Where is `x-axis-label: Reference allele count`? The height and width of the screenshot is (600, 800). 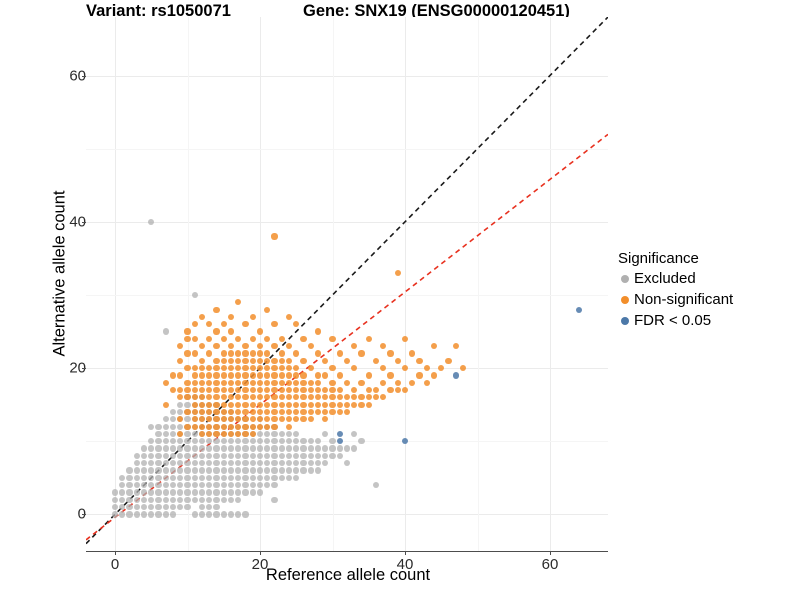 x-axis-label: Reference allele count is located at coordinates (348, 575).